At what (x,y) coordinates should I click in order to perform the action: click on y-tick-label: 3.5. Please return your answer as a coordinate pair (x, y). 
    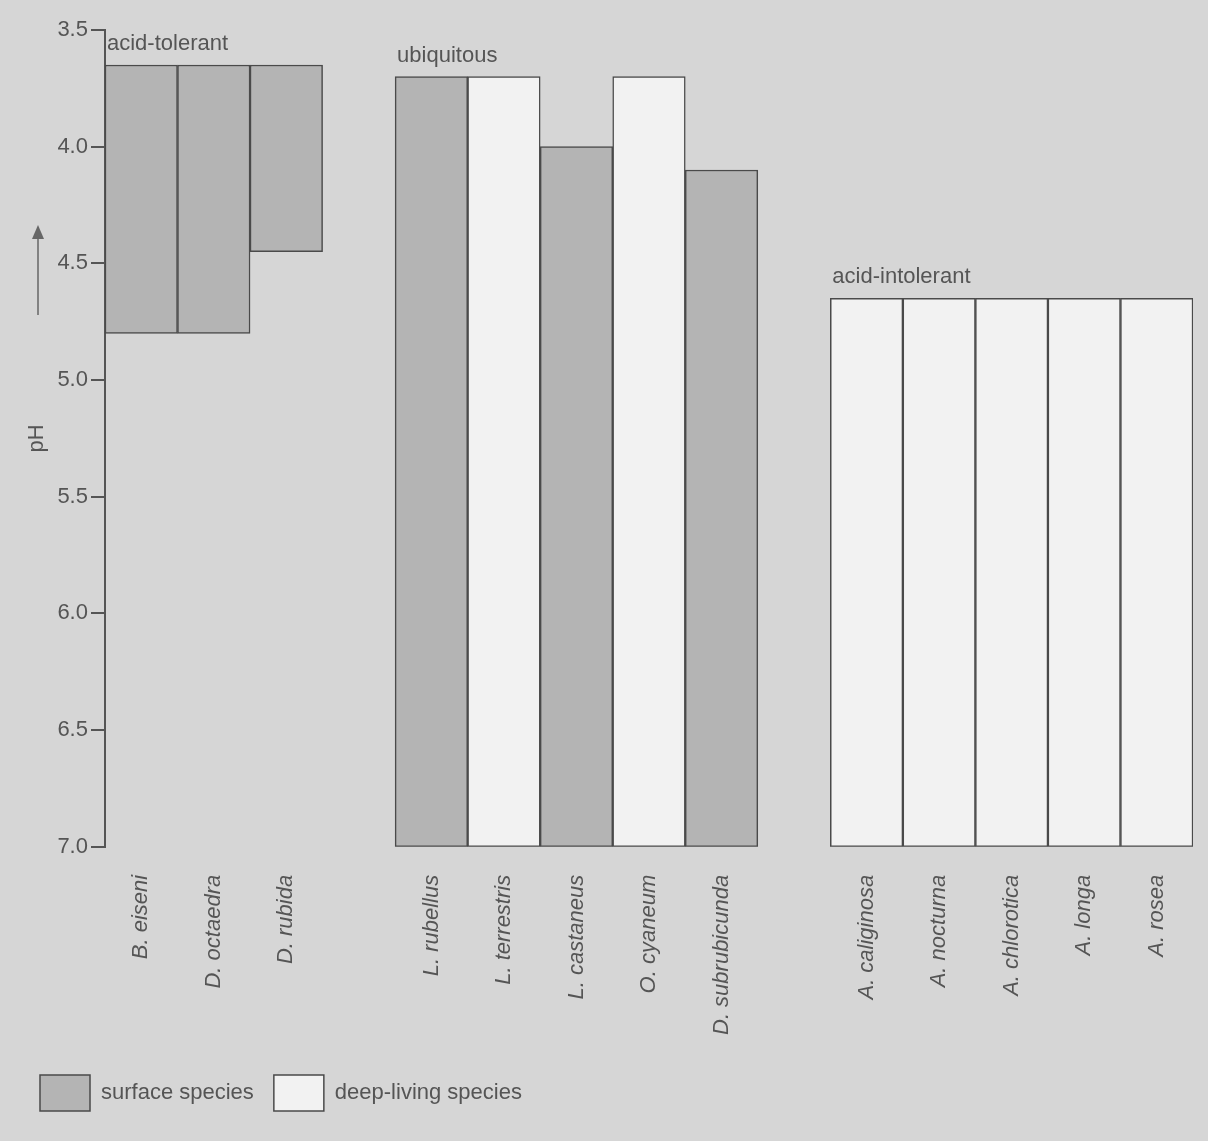
    Looking at the image, I should click on (72, 29).